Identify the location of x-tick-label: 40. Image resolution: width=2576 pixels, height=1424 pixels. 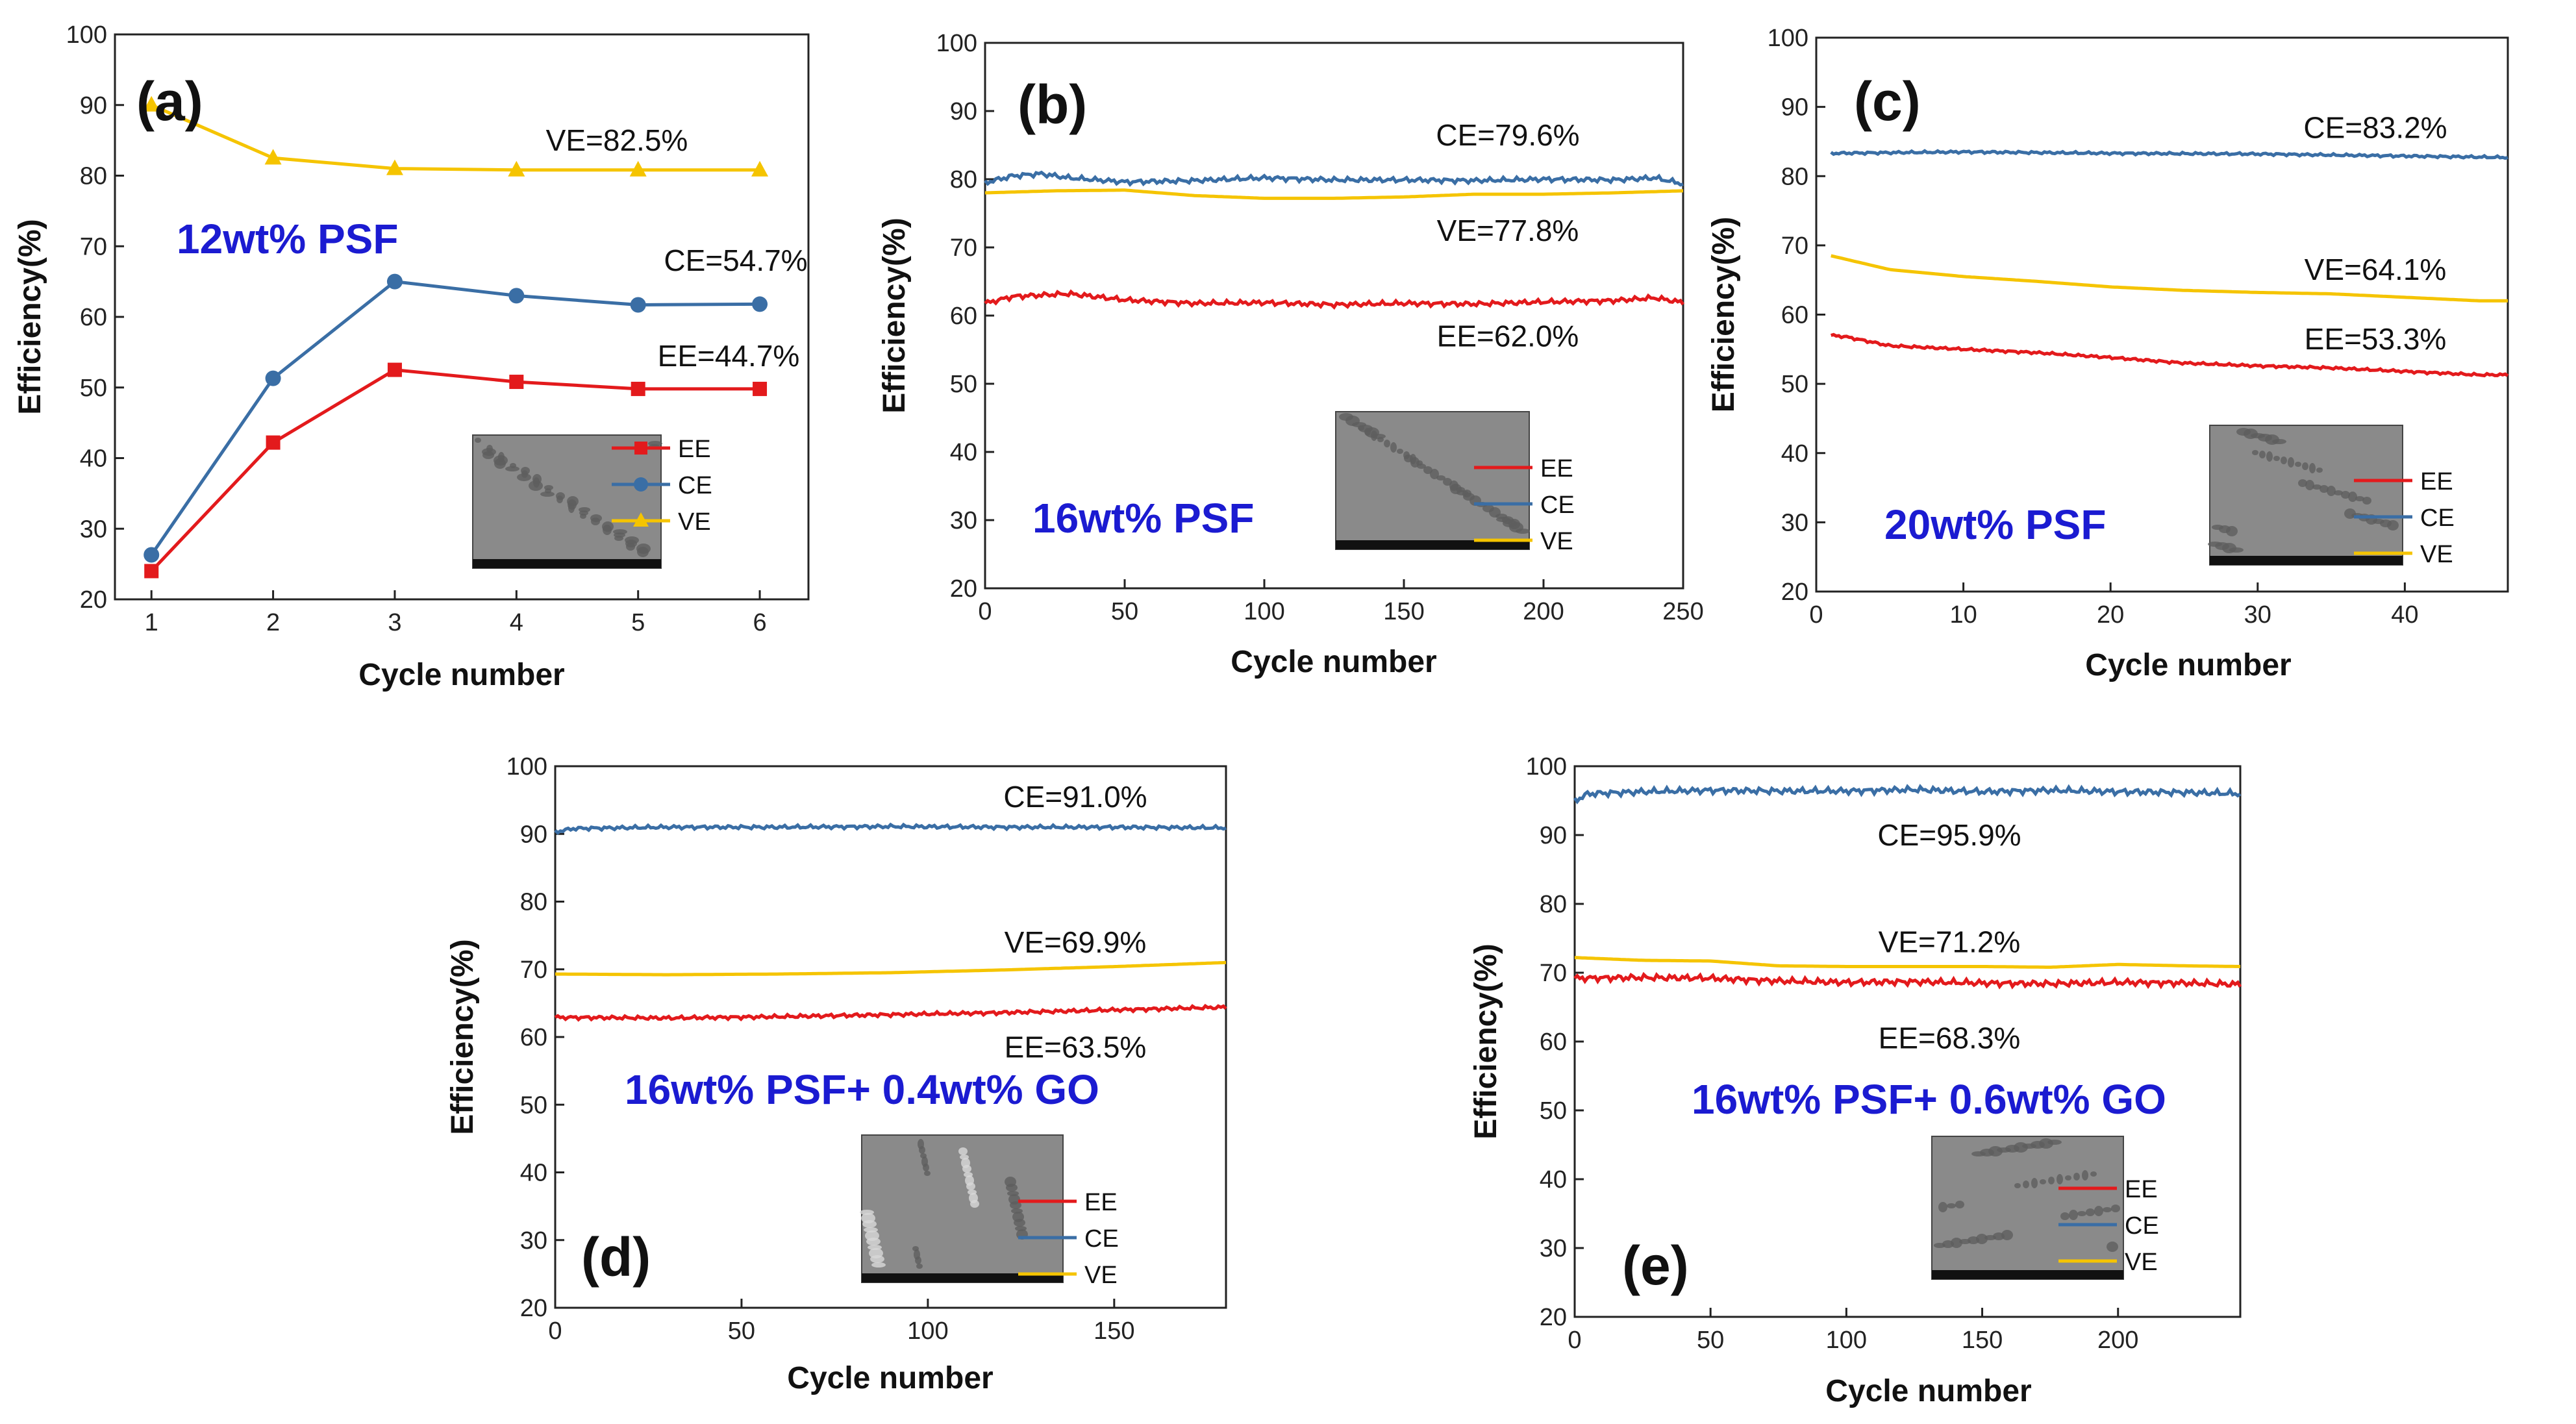
(2404, 615).